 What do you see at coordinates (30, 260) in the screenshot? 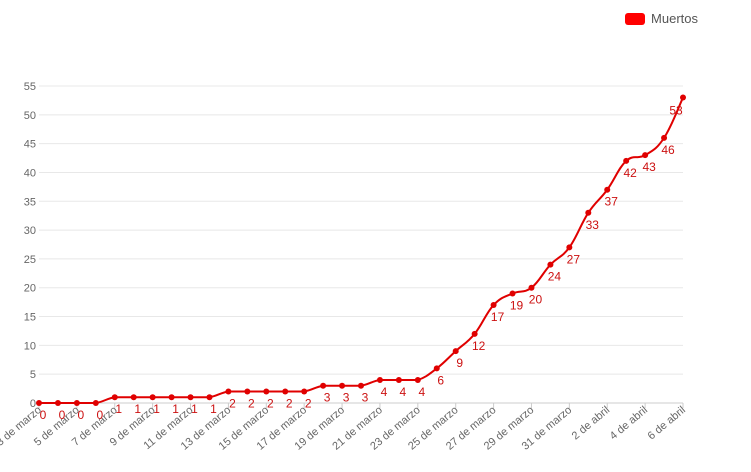
I see `y-tick-label: 25` at bounding box center [30, 260].